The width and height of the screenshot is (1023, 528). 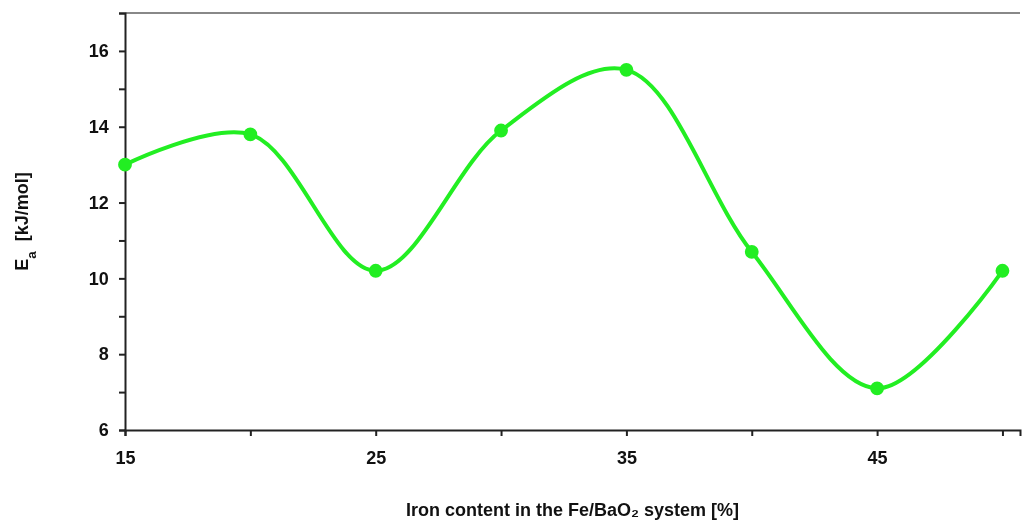 What do you see at coordinates (98, 202) in the screenshot?
I see `y-tick-label: 12` at bounding box center [98, 202].